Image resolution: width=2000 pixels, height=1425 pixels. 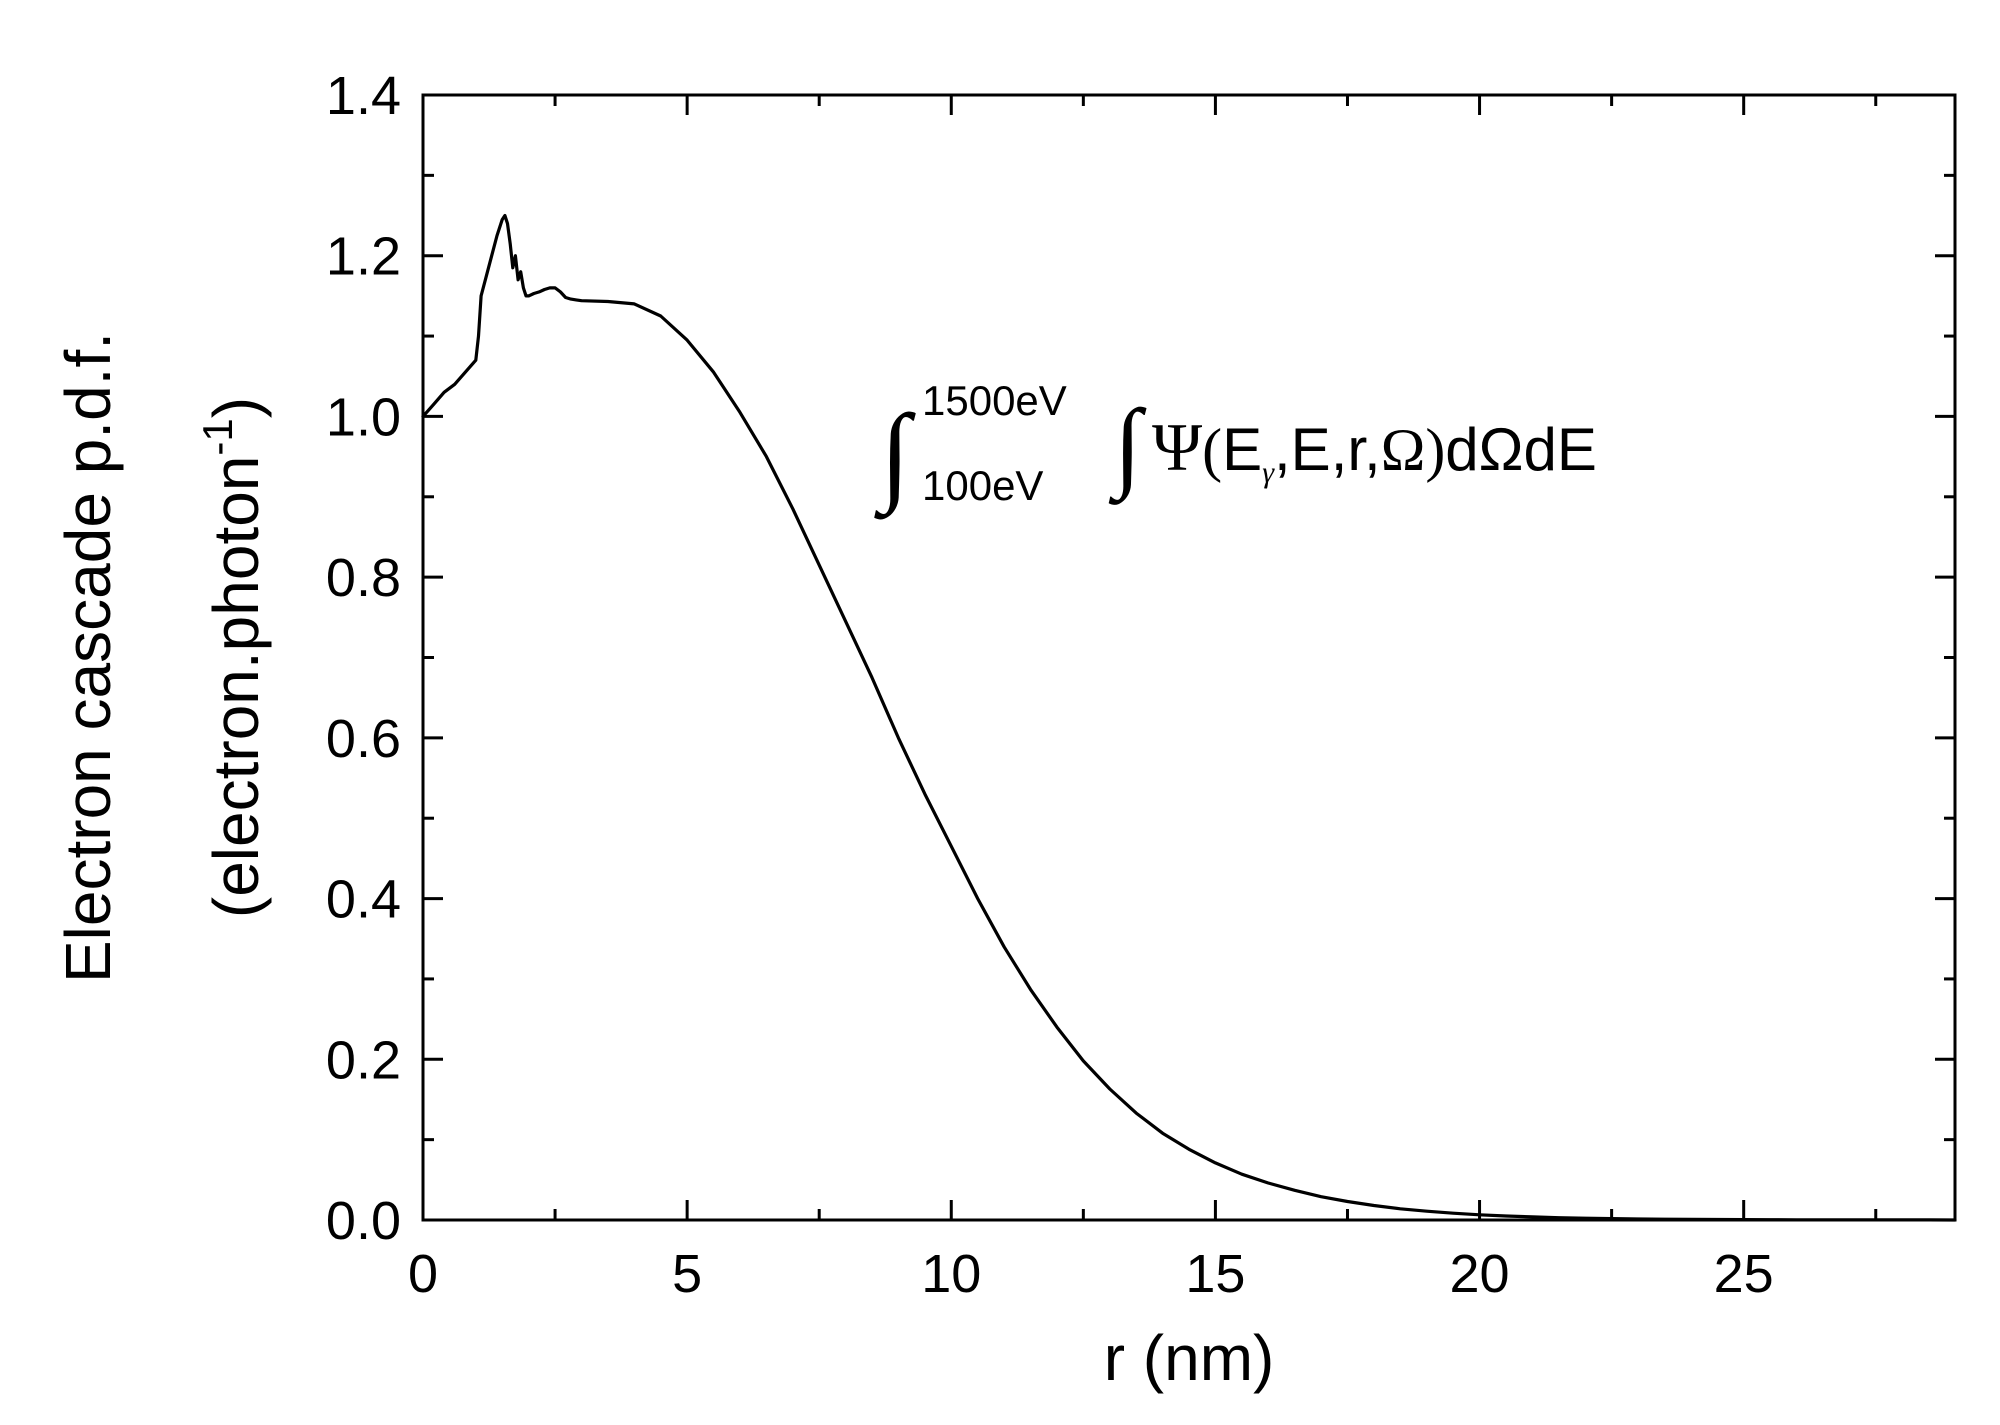 What do you see at coordinates (1177, 447) in the screenshot?
I see `psi-symbol: Ψ` at bounding box center [1177, 447].